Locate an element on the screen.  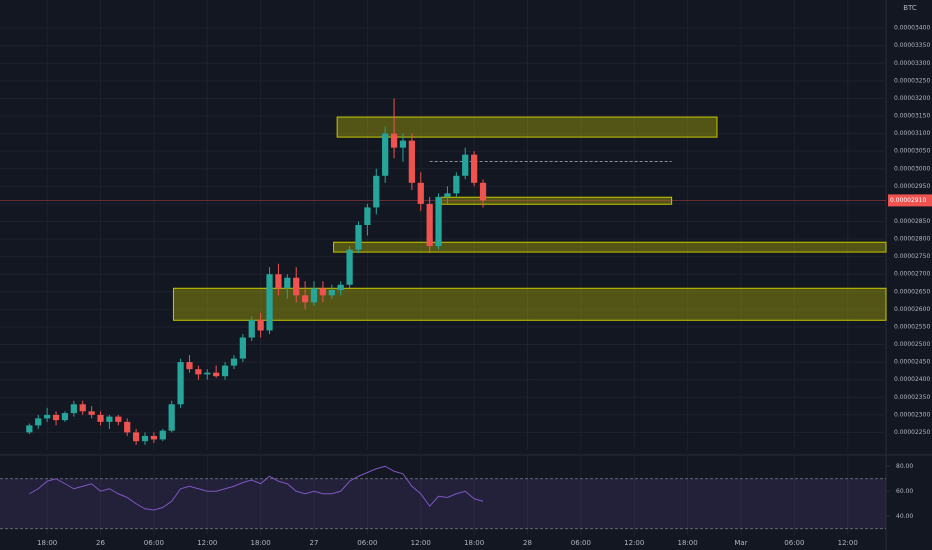
rsi-tick-label: 40.00 is located at coordinates (904, 516).